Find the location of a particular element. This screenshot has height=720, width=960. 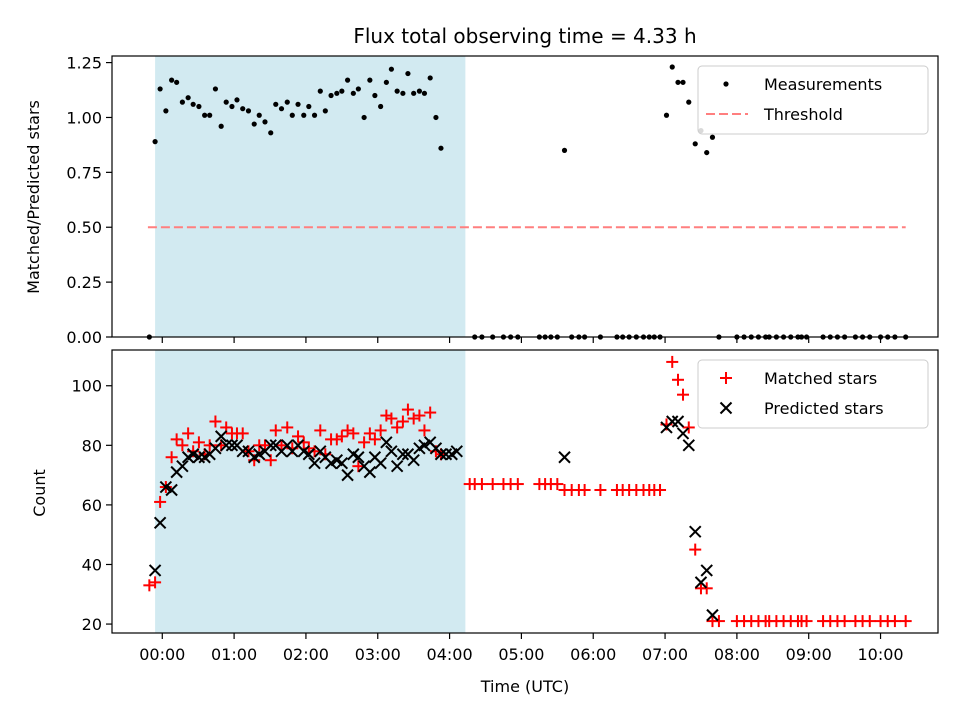

top-y-tick-label: 0.00 is located at coordinates (84, 337).